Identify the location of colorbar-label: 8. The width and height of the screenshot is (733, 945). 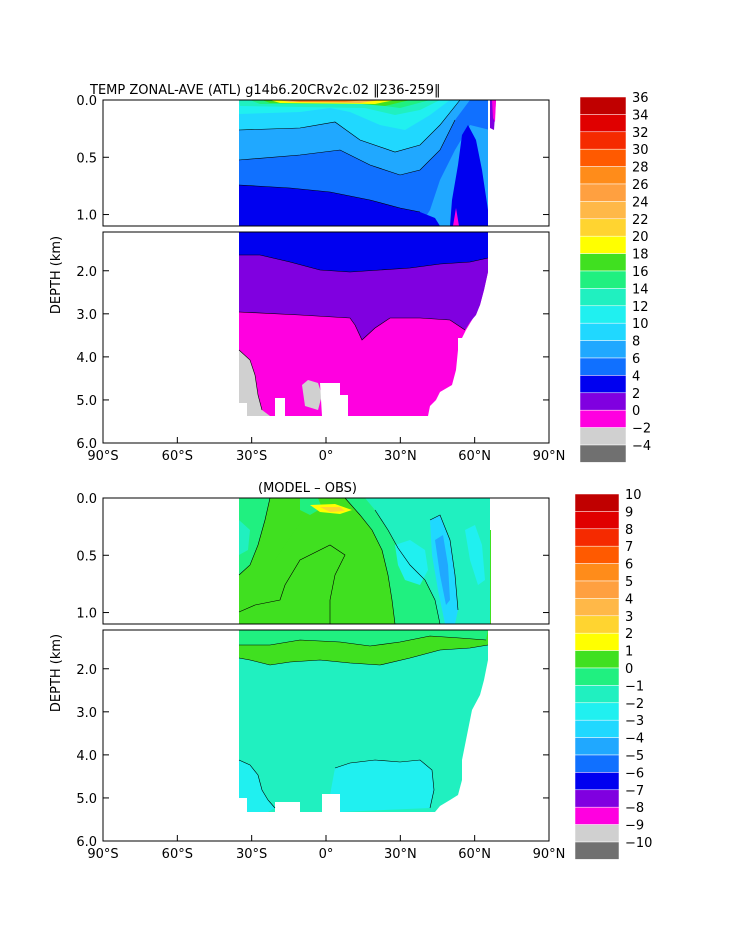
(636, 342).